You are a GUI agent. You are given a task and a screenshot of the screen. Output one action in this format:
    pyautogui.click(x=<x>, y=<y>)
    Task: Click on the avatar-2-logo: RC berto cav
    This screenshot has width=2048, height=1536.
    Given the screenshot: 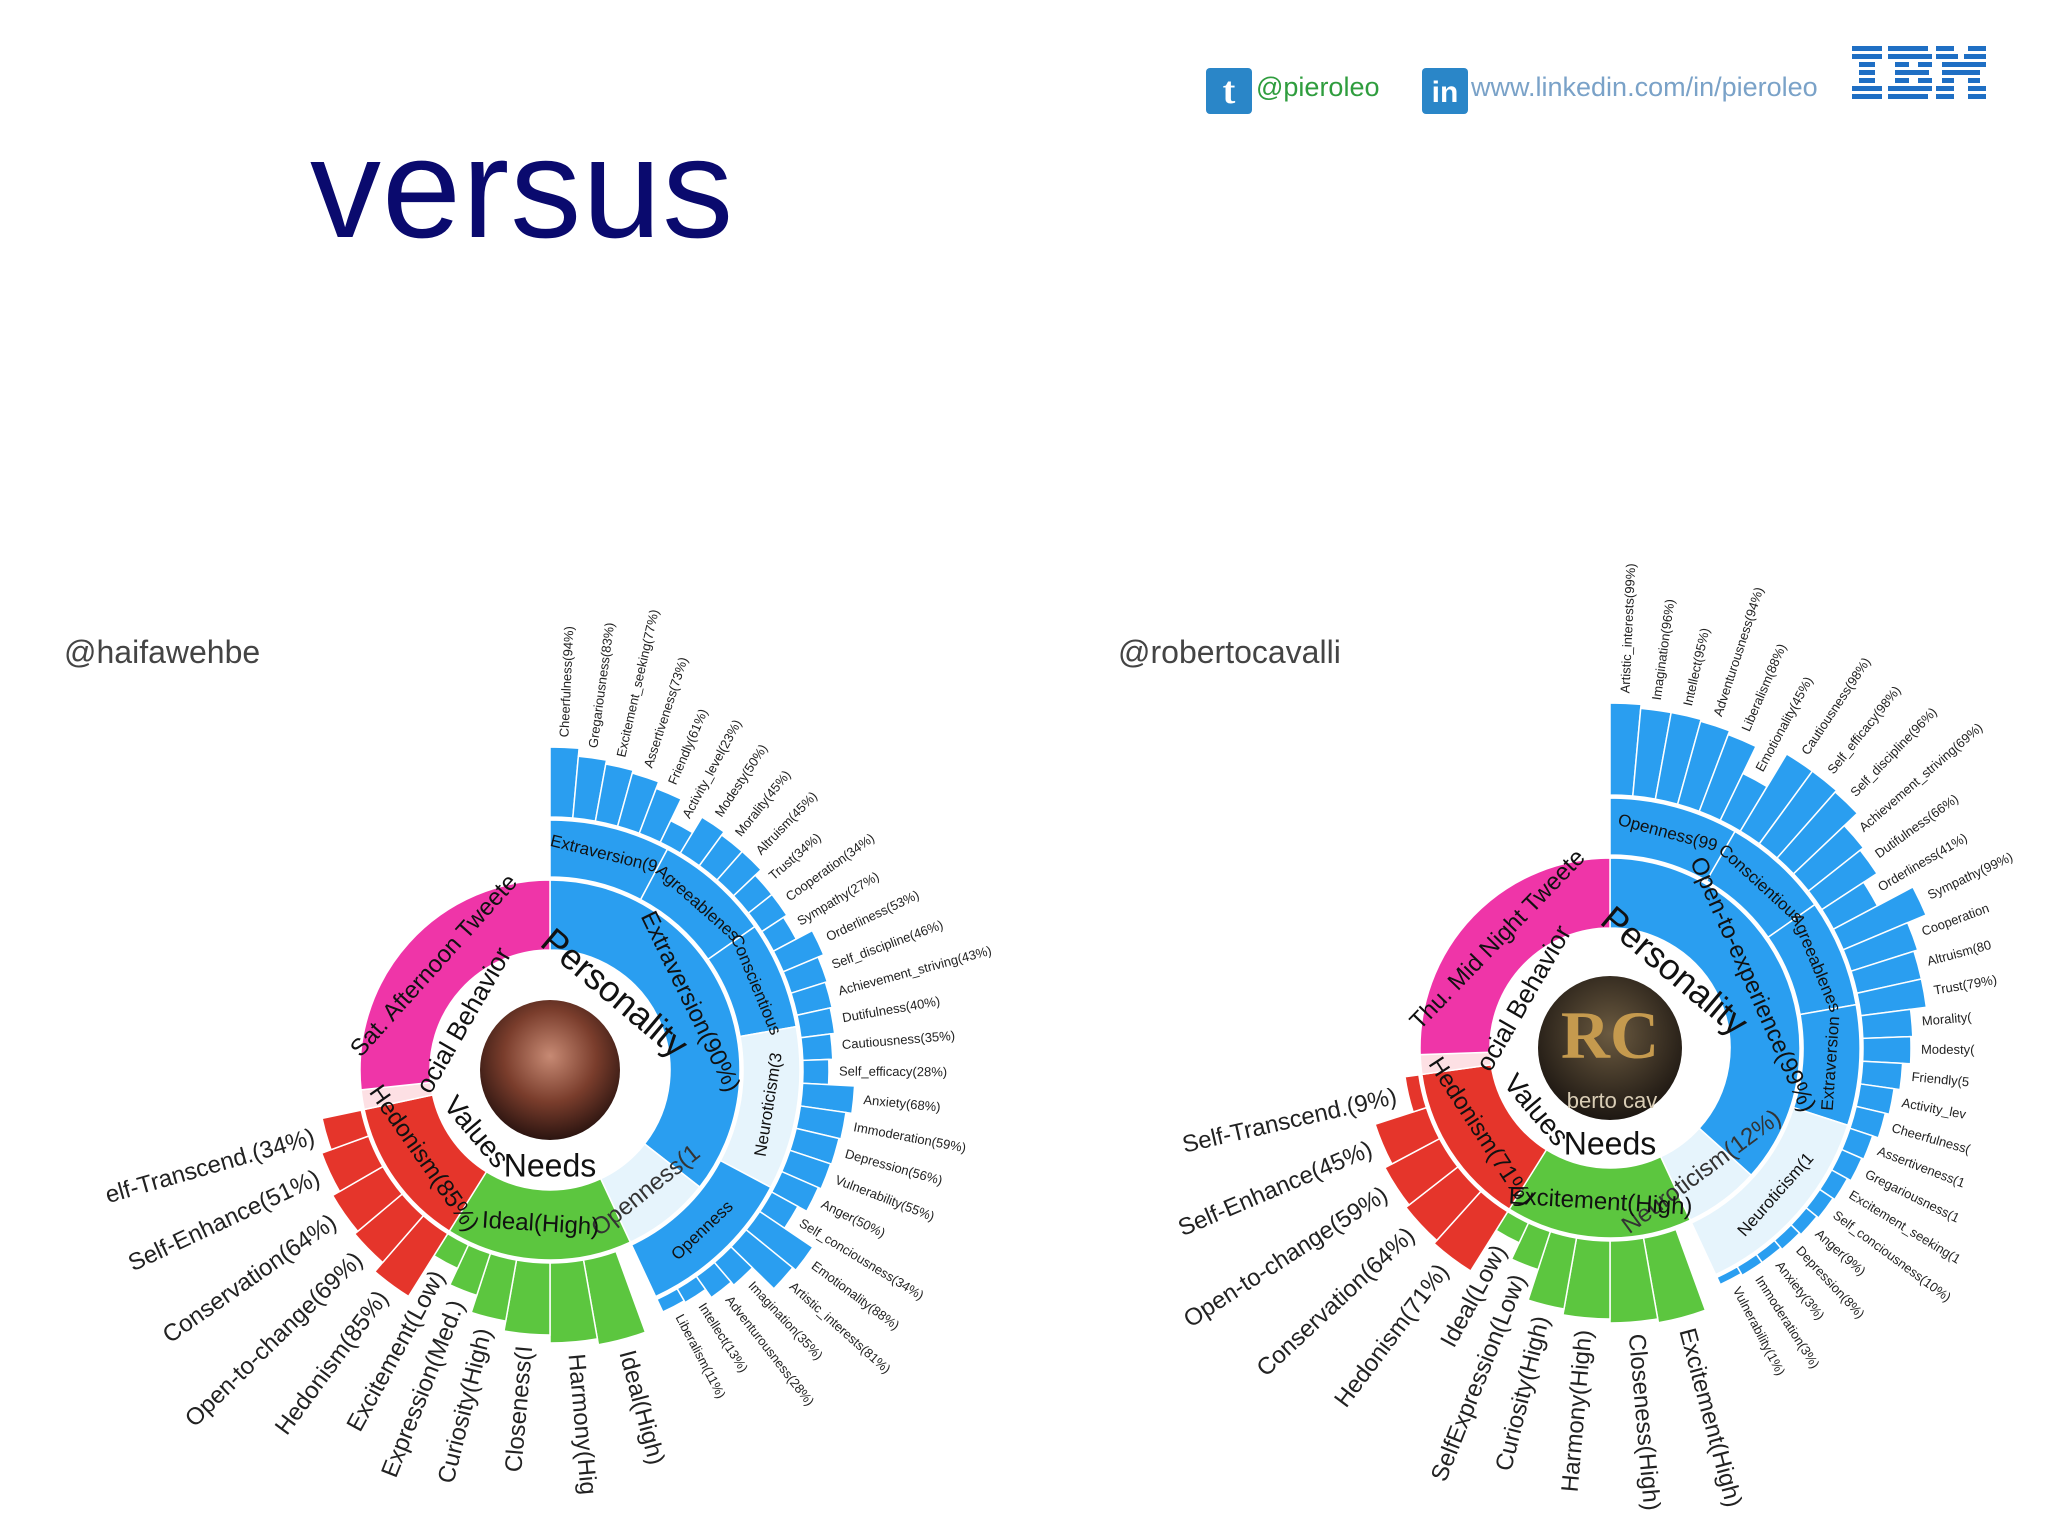 What is the action you would take?
    pyautogui.click(x=1610, y=1055)
    